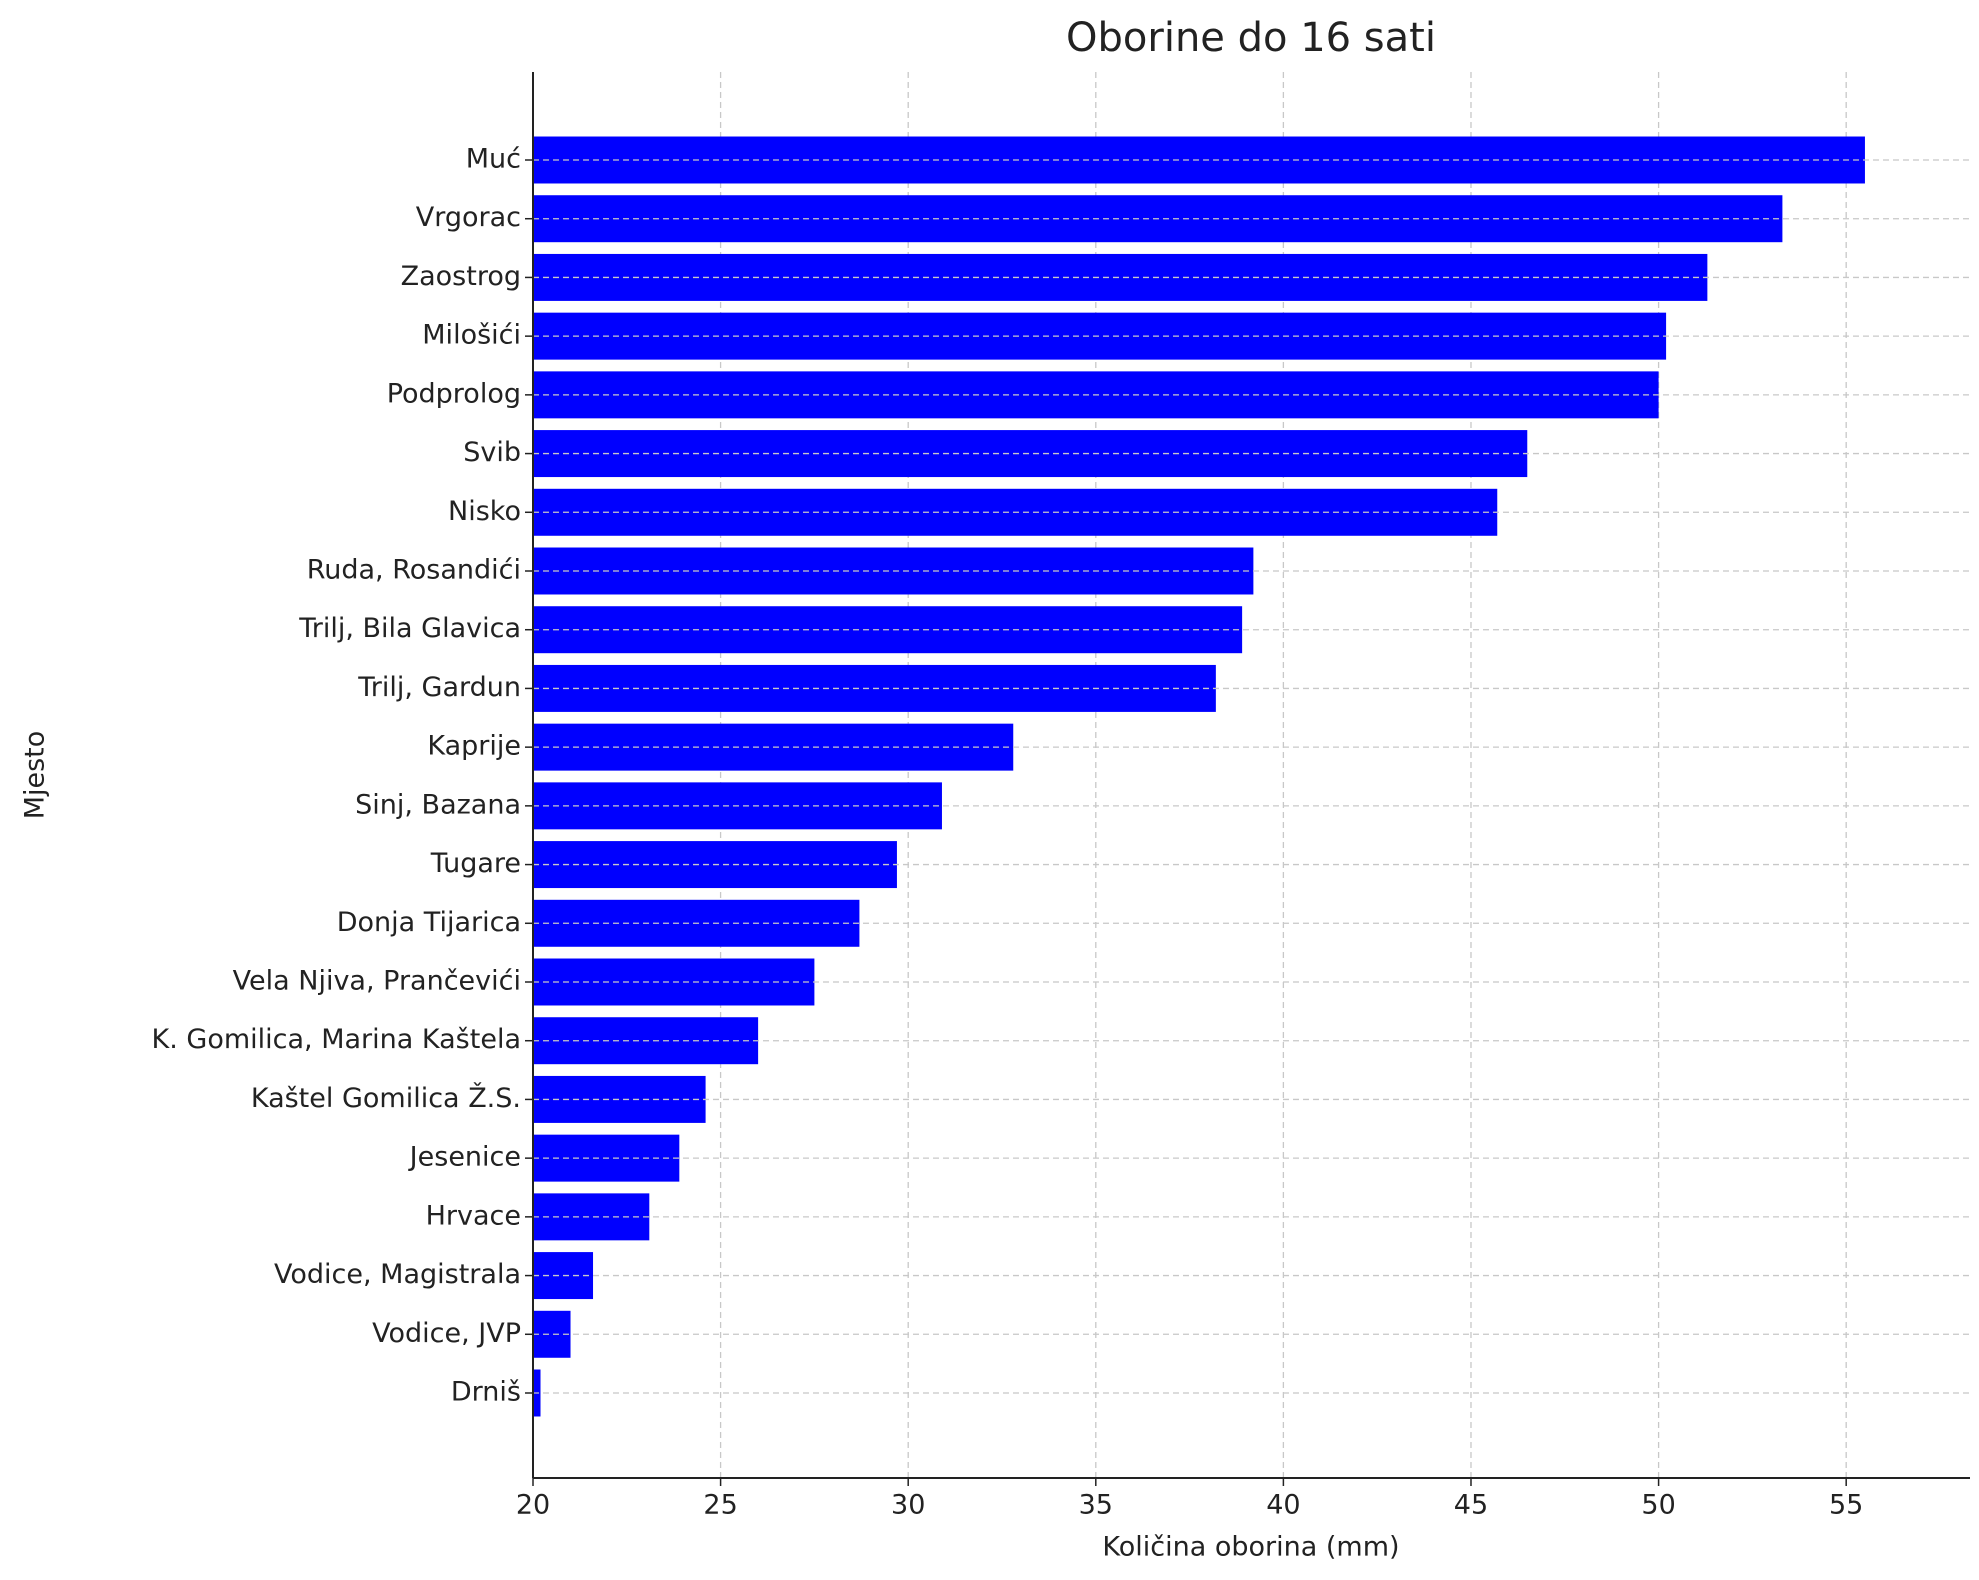 The width and height of the screenshot is (1979, 1580). Describe the element at coordinates (474, 746) in the screenshot. I see `y-tick-label: Kaprije` at that location.